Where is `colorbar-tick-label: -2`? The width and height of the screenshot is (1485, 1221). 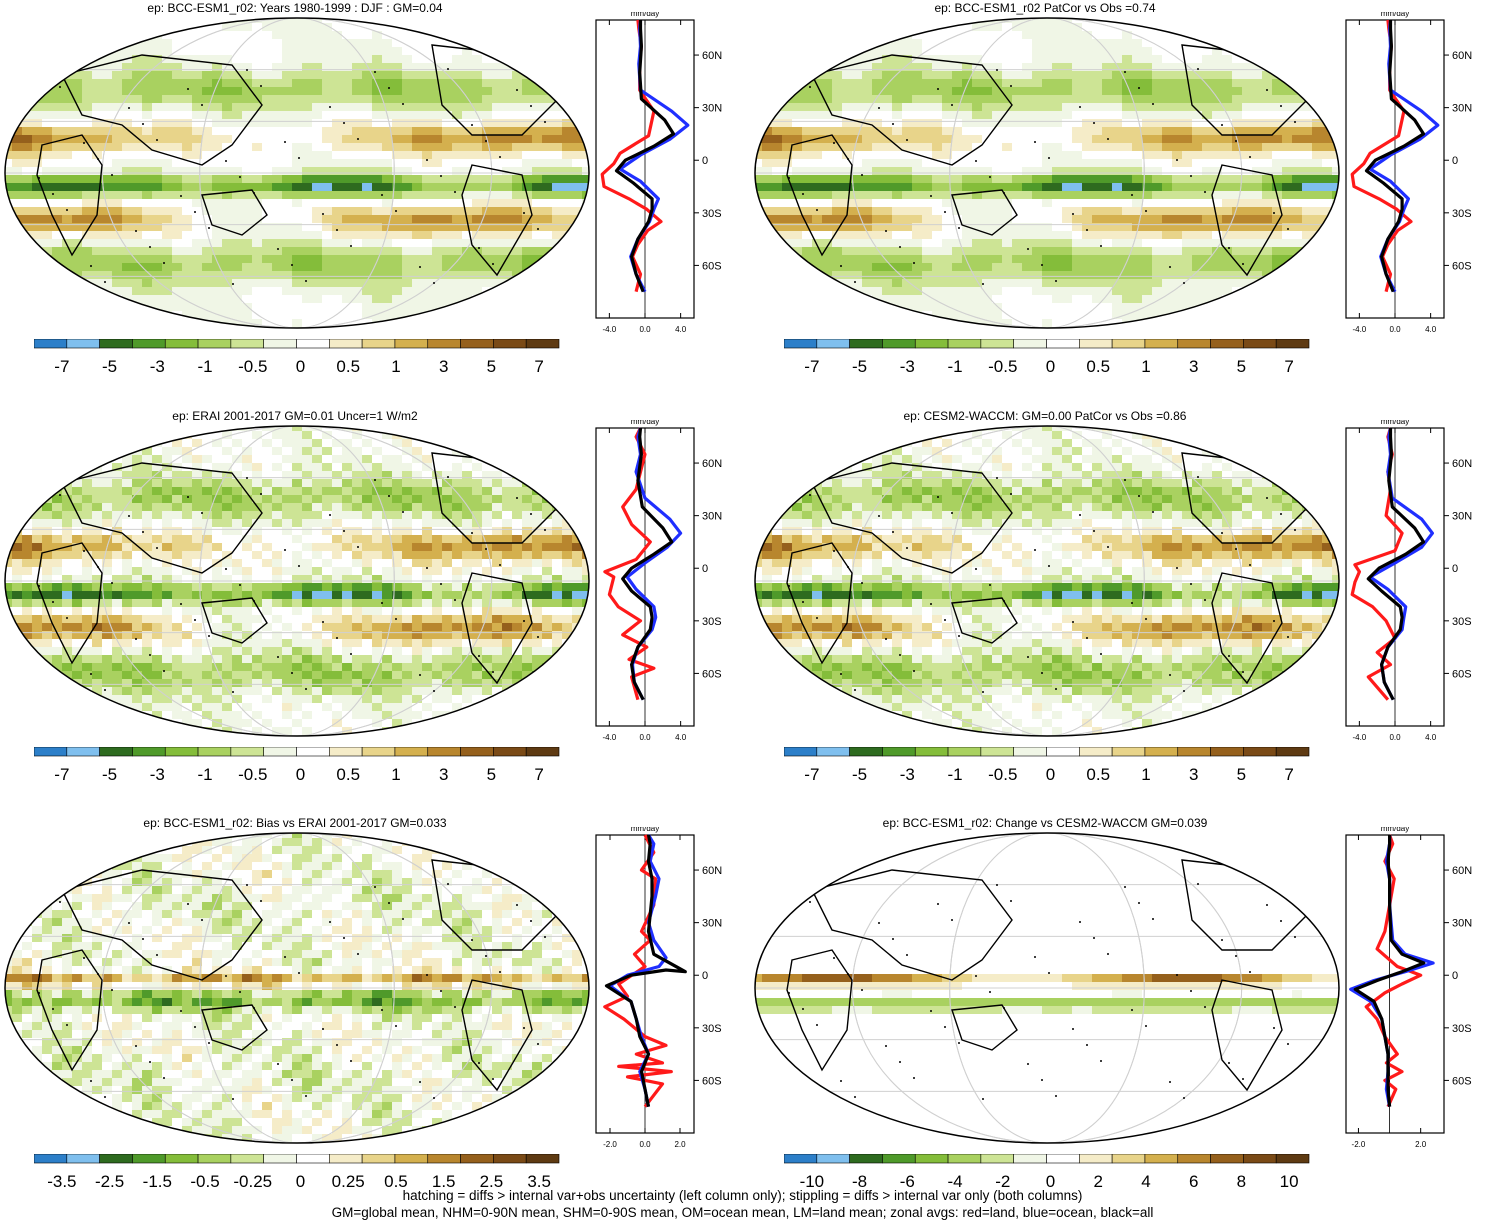
colorbar-tick-label: -2 is located at coordinates (1002, 1181).